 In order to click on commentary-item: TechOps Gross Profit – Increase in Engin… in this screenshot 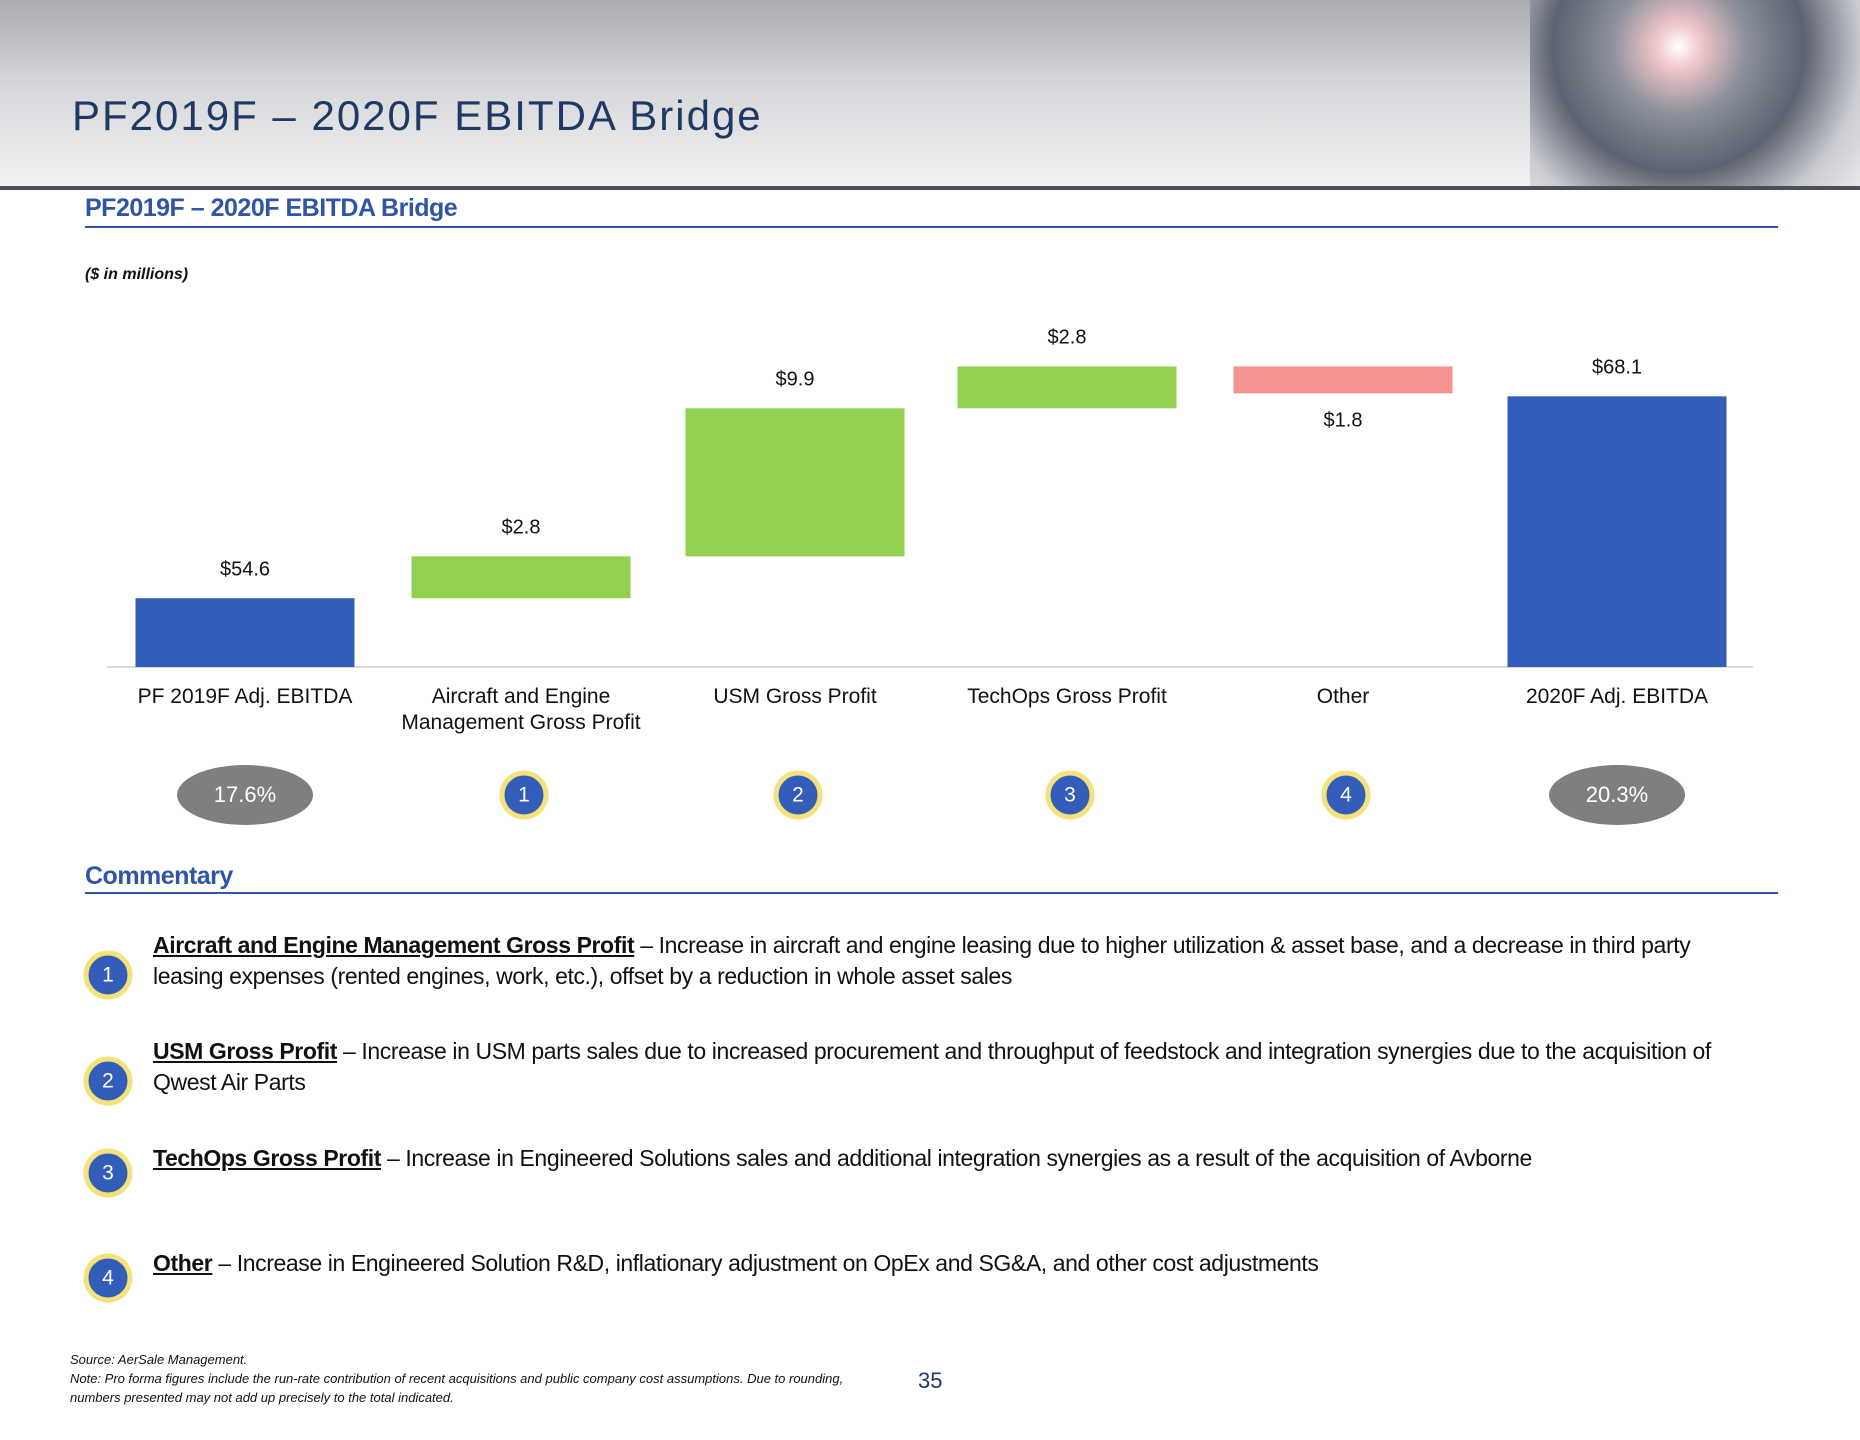, I will do `click(958, 1158)`.